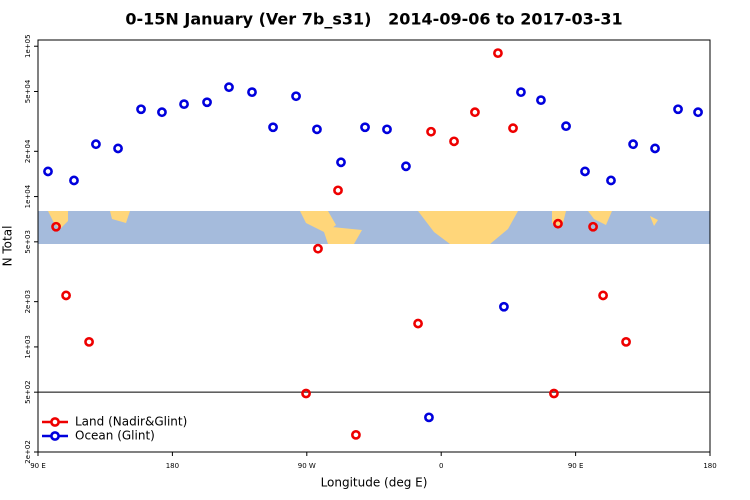 The height and width of the screenshot is (500, 750). What do you see at coordinates (28, 151) in the screenshot?
I see `y-tick-label: 2e+04` at bounding box center [28, 151].